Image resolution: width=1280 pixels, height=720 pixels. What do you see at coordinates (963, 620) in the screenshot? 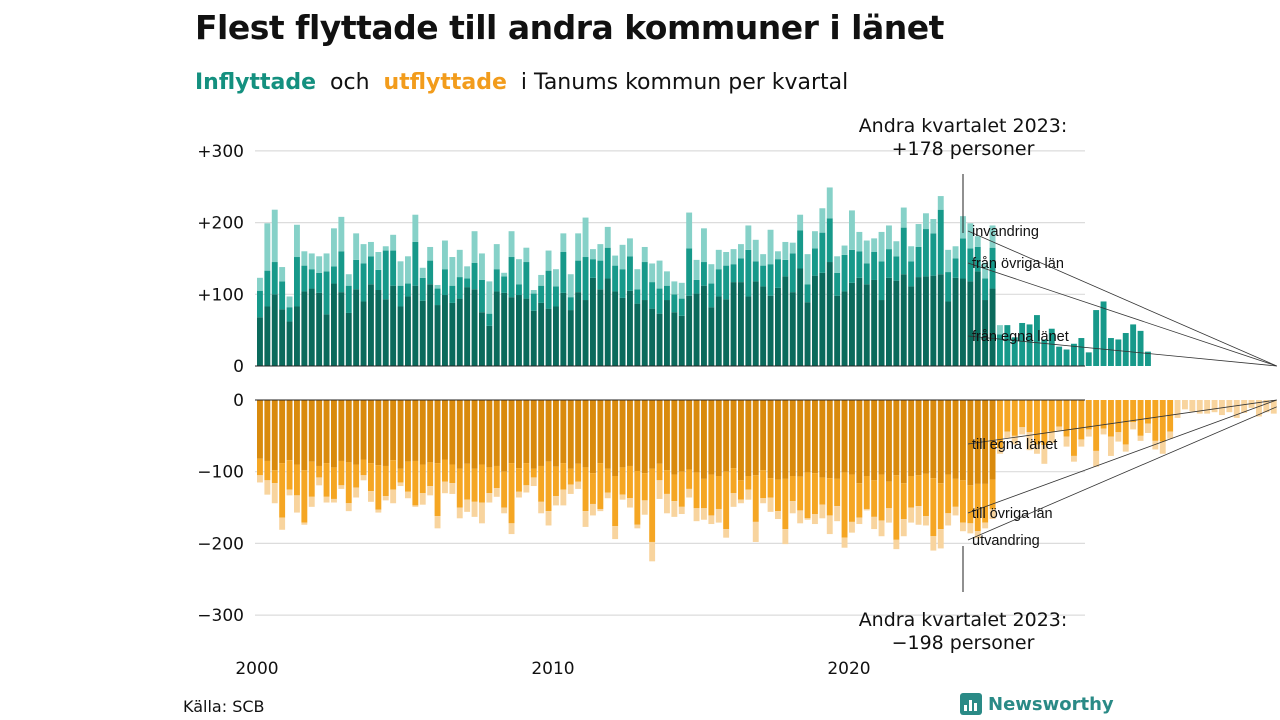
I see `annotation-bottom-line1: Andra kvartalet 2023:` at bounding box center [963, 620].